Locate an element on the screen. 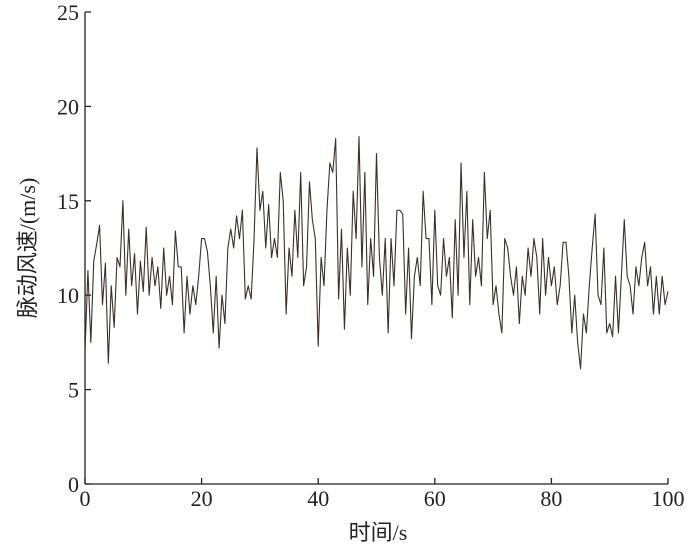  y-tick-label: 20 is located at coordinates (68, 106).